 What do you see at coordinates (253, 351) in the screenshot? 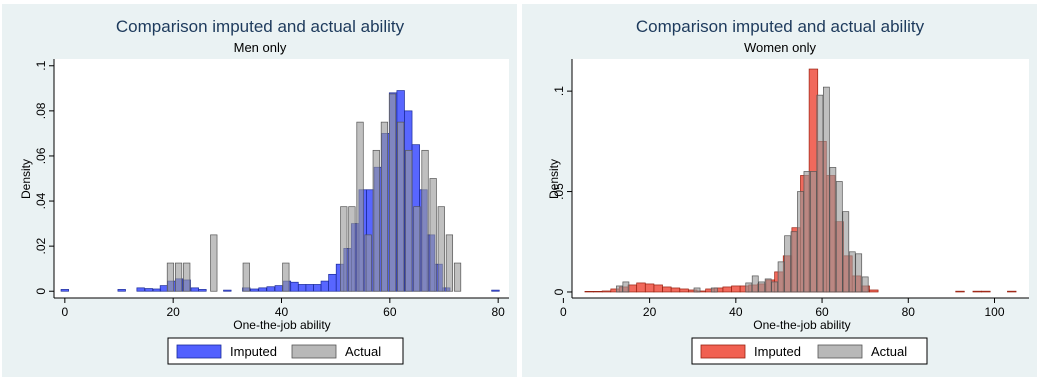
I see `legend-label-imputed: Imputed` at bounding box center [253, 351].